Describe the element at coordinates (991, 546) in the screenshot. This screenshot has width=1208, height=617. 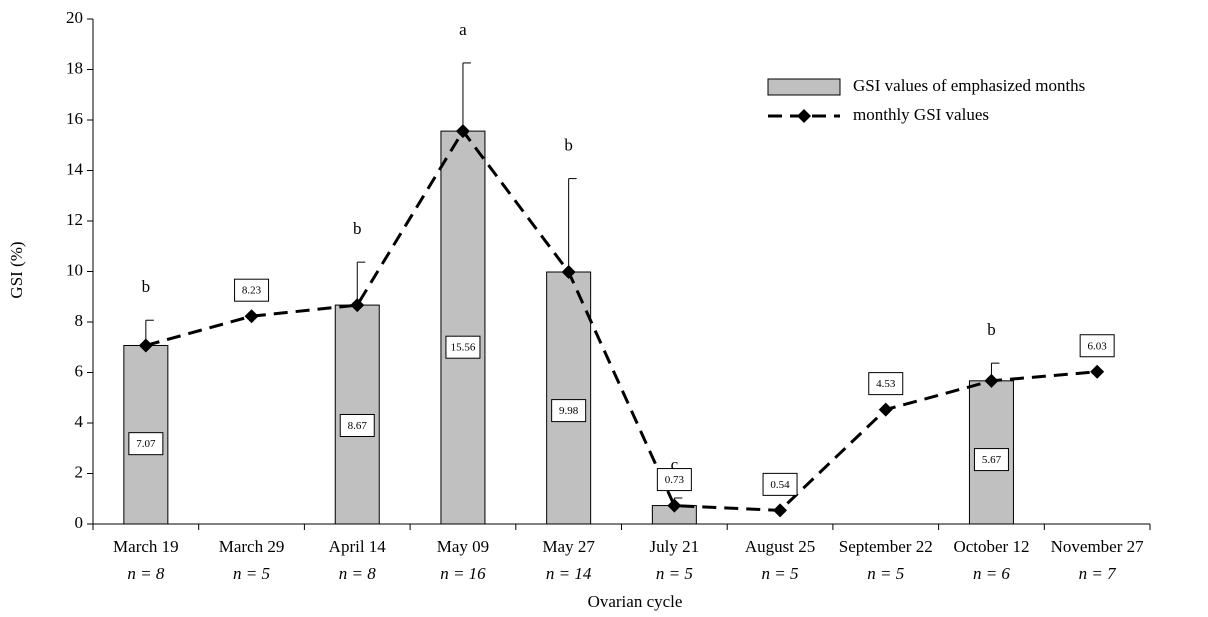
I see `x-tick-label: October 12` at that location.